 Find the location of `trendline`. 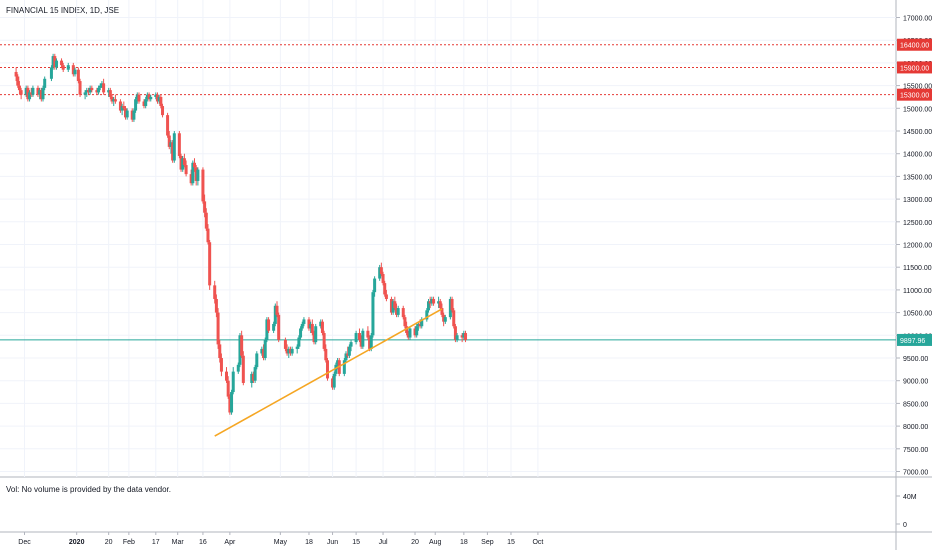

trendline is located at coordinates (328, 372).